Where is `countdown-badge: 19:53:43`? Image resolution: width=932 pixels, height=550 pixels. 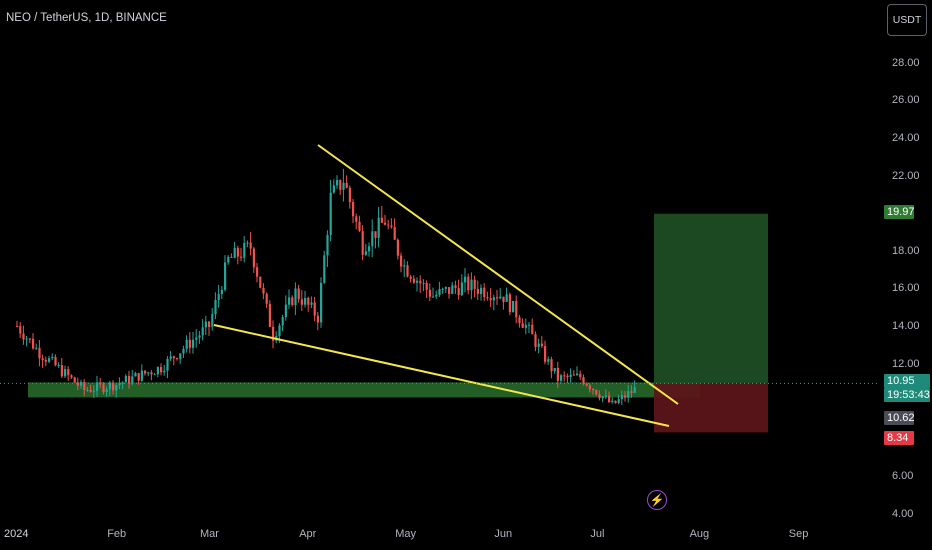
countdown-badge: 19:53:43 is located at coordinates (907, 395).